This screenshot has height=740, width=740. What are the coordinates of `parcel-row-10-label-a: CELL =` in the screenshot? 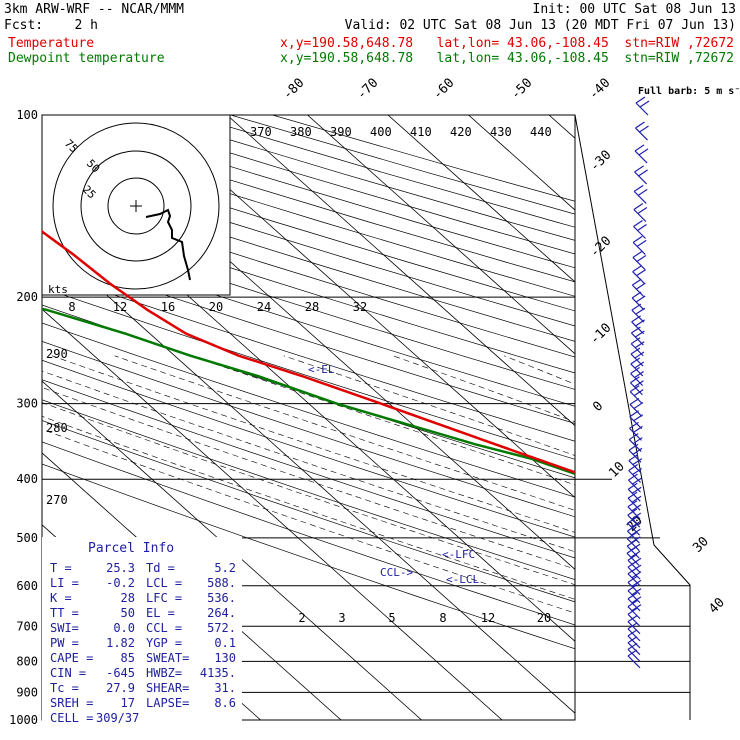 It's located at (71, 718).